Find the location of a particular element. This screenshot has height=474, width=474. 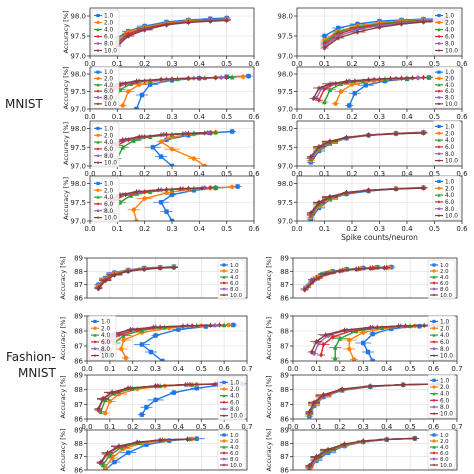

data-point-6.0 is located at coordinates (226, 77).